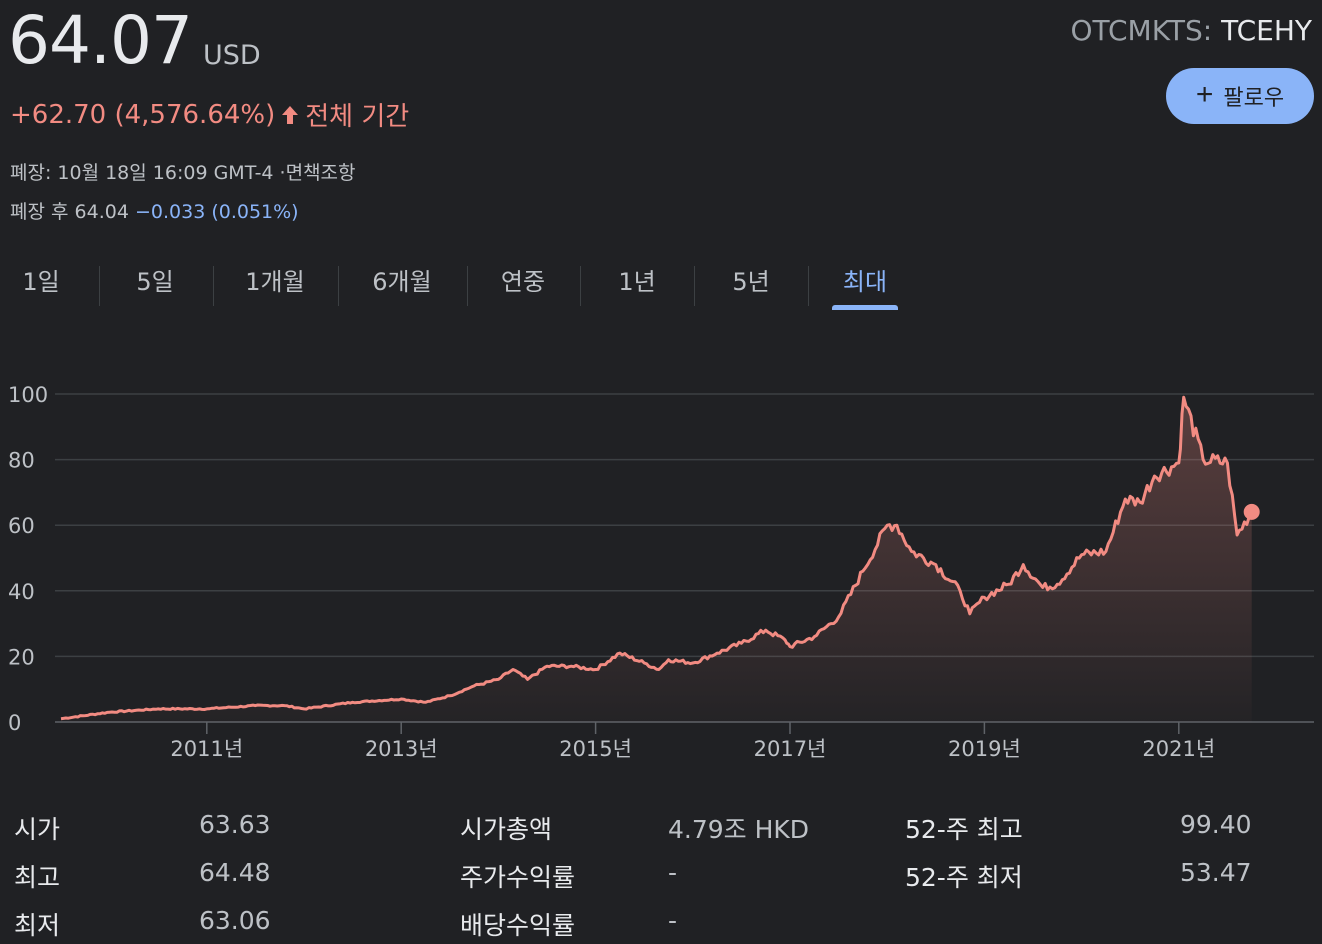 This screenshot has height=944, width=1322. I want to click on price-change: +62.70 (4,576.64%) 전체 기간, so click(209, 114).